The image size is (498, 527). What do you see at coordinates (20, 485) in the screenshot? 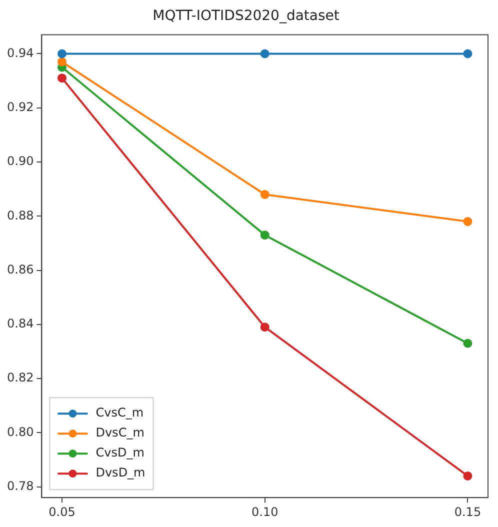
I see `y-tick-label: 0.78` at bounding box center [20, 485].